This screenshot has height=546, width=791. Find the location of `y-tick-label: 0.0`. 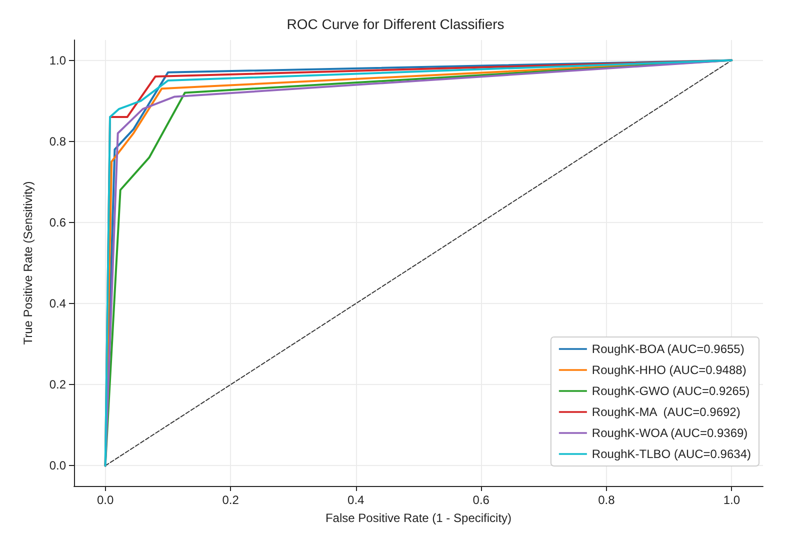

y-tick-label: 0.0 is located at coordinates (57, 465).